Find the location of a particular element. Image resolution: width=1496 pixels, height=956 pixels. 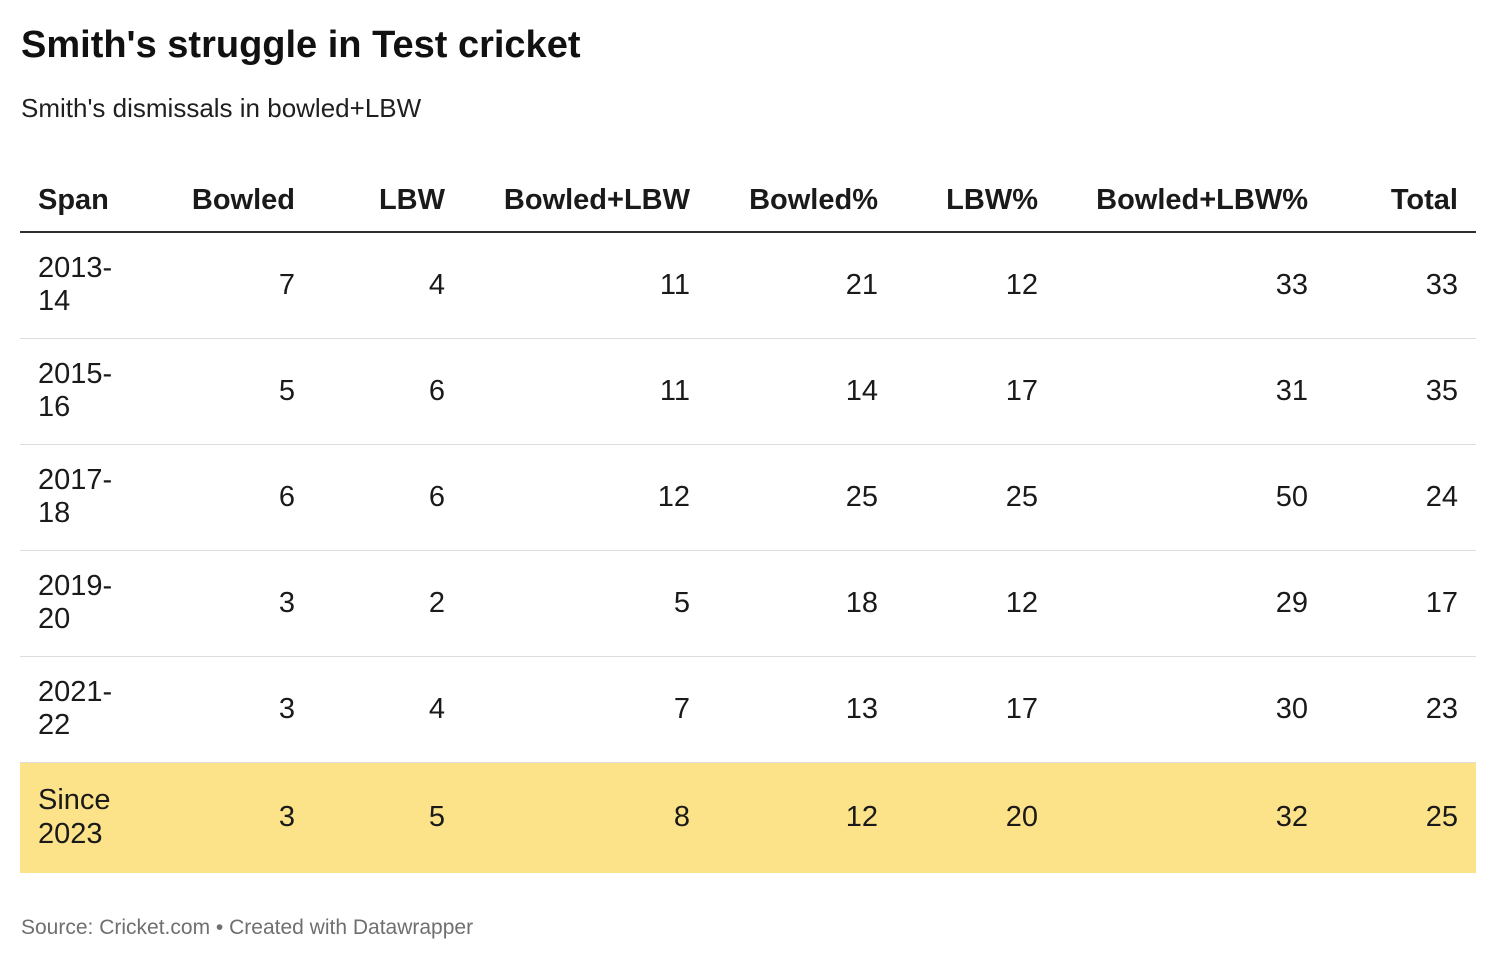

source-label: Source: is located at coordinates (57, 927).